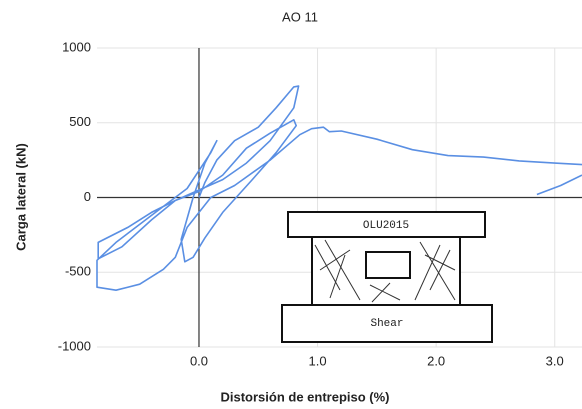 This screenshot has height=409, width=582. What do you see at coordinates (80, 121) in the screenshot?
I see `y-tick-label: 500` at bounding box center [80, 121].